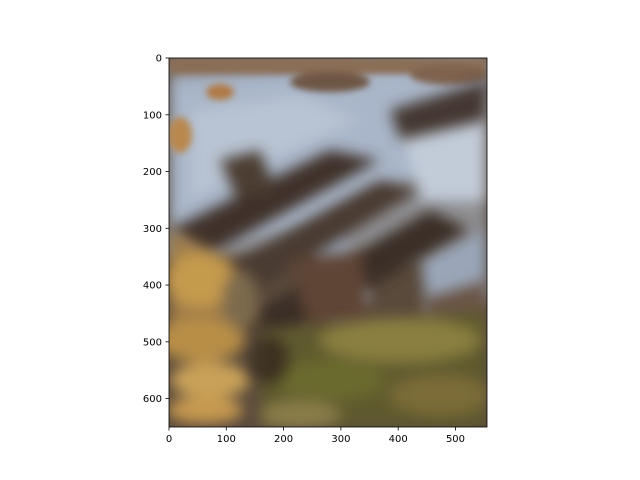 The width and height of the screenshot is (640, 480). What do you see at coordinates (152, 399) in the screenshot?
I see `y-tick-label: 600` at bounding box center [152, 399].